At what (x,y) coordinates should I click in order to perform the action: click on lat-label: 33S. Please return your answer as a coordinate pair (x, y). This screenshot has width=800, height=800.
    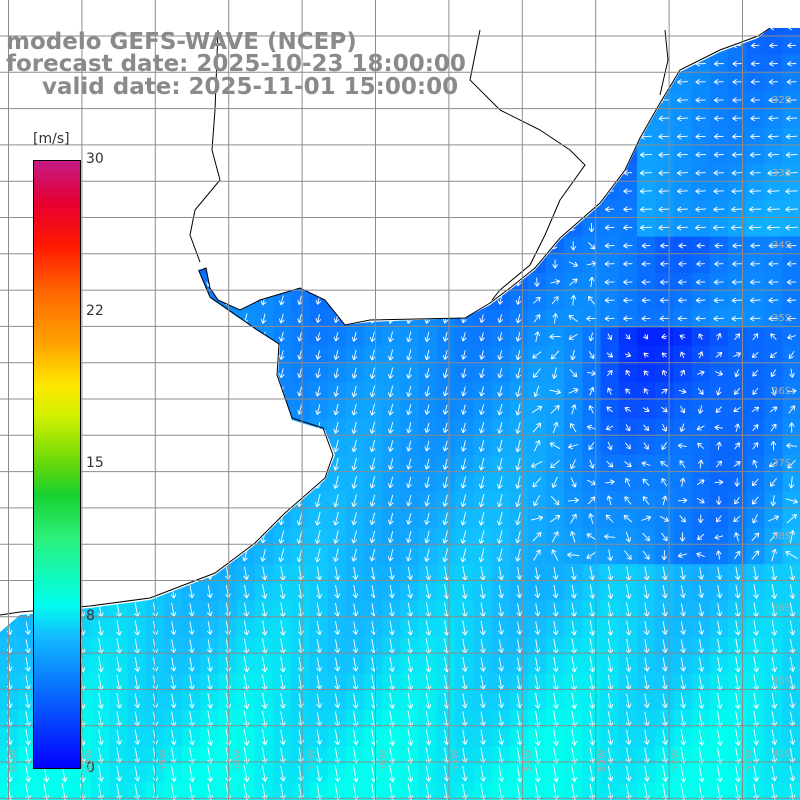
    Looking at the image, I should click on (782, 173).